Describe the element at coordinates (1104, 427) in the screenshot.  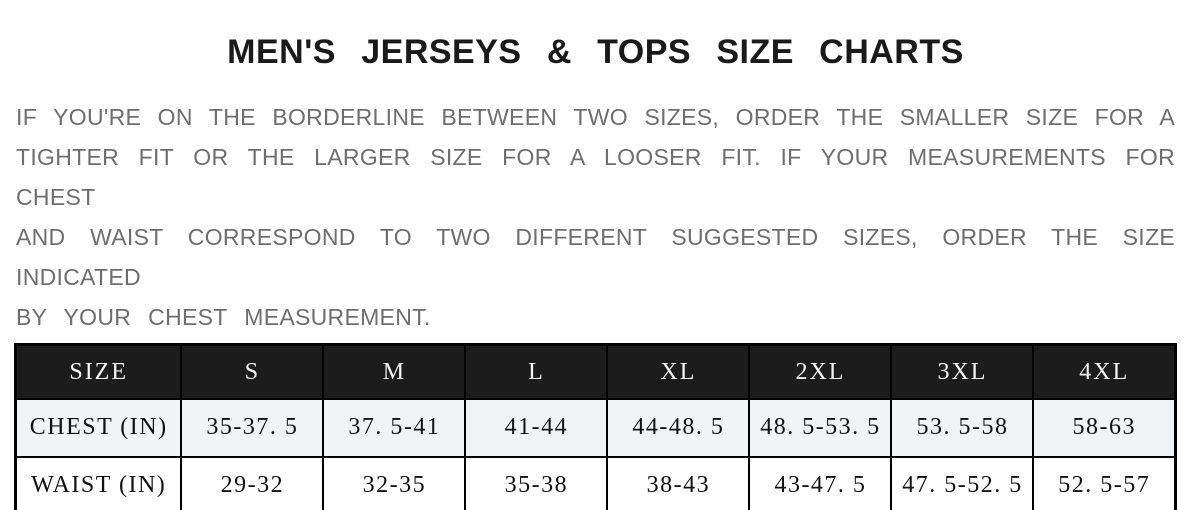
I see `size-value: 58-63` at that location.